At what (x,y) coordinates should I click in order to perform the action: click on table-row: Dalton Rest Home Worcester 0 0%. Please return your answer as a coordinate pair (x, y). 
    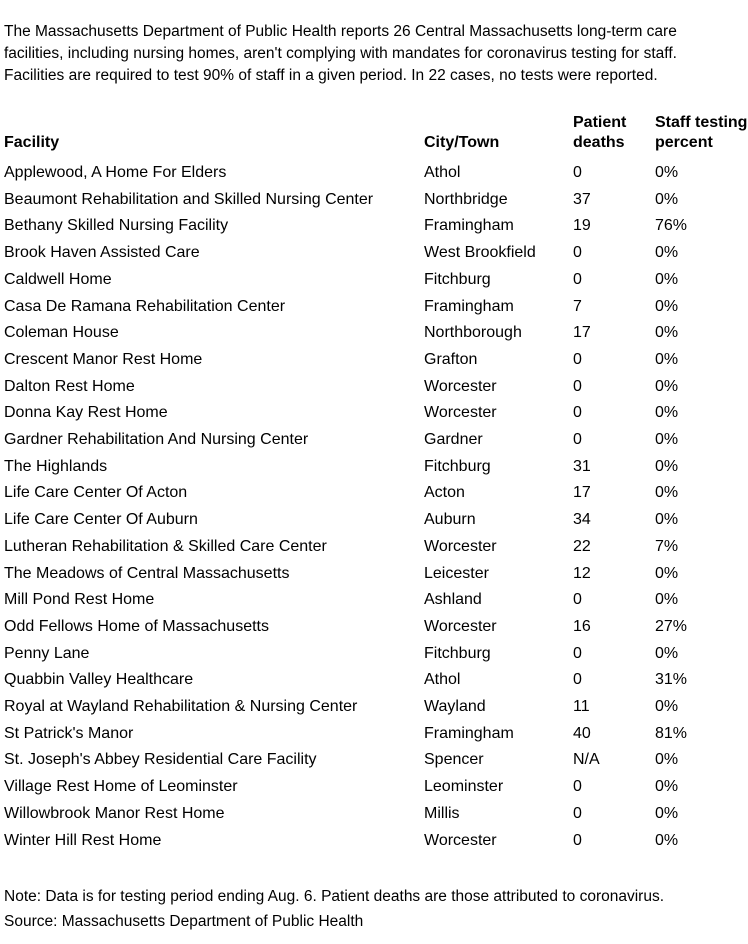
    Looking at the image, I should click on (376, 387).